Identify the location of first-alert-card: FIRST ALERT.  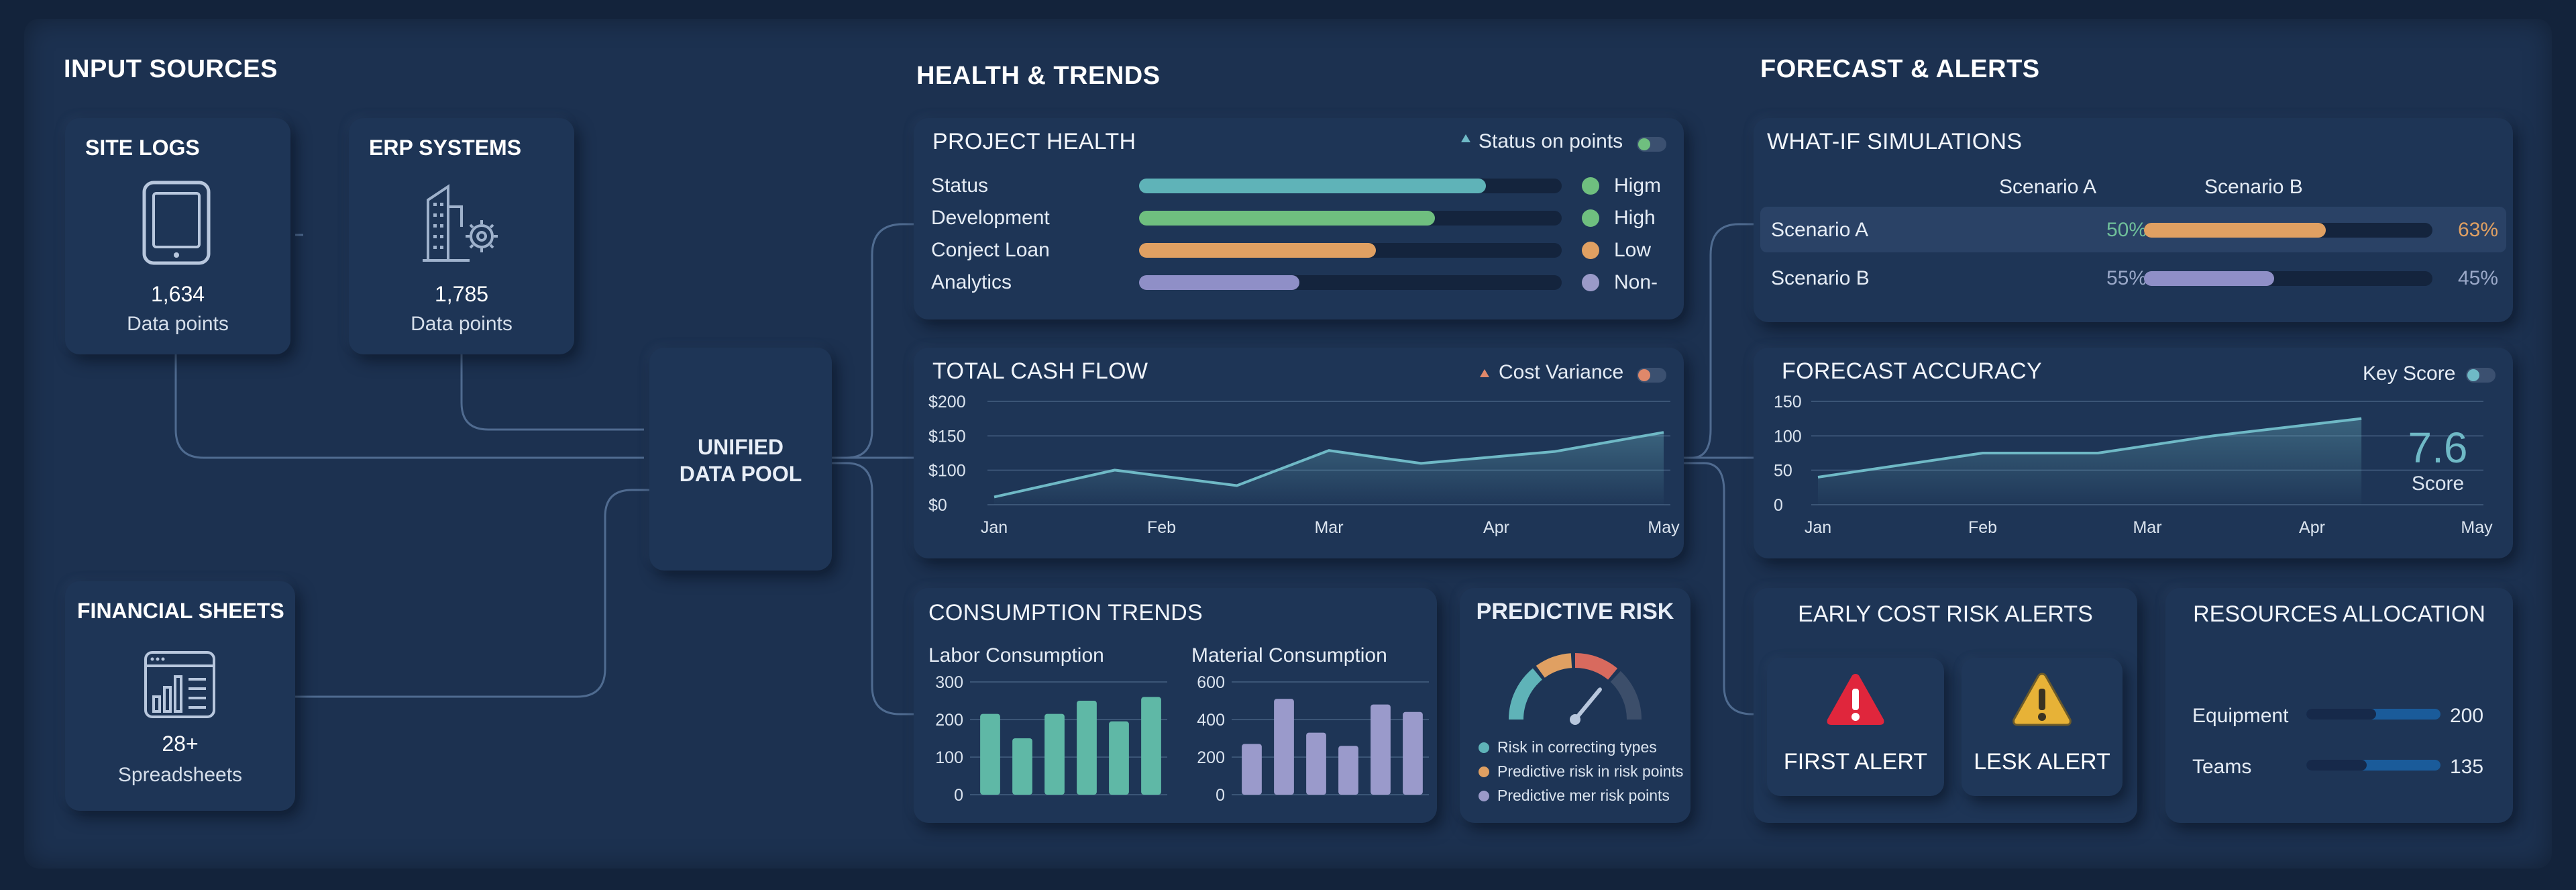
(1855, 727).